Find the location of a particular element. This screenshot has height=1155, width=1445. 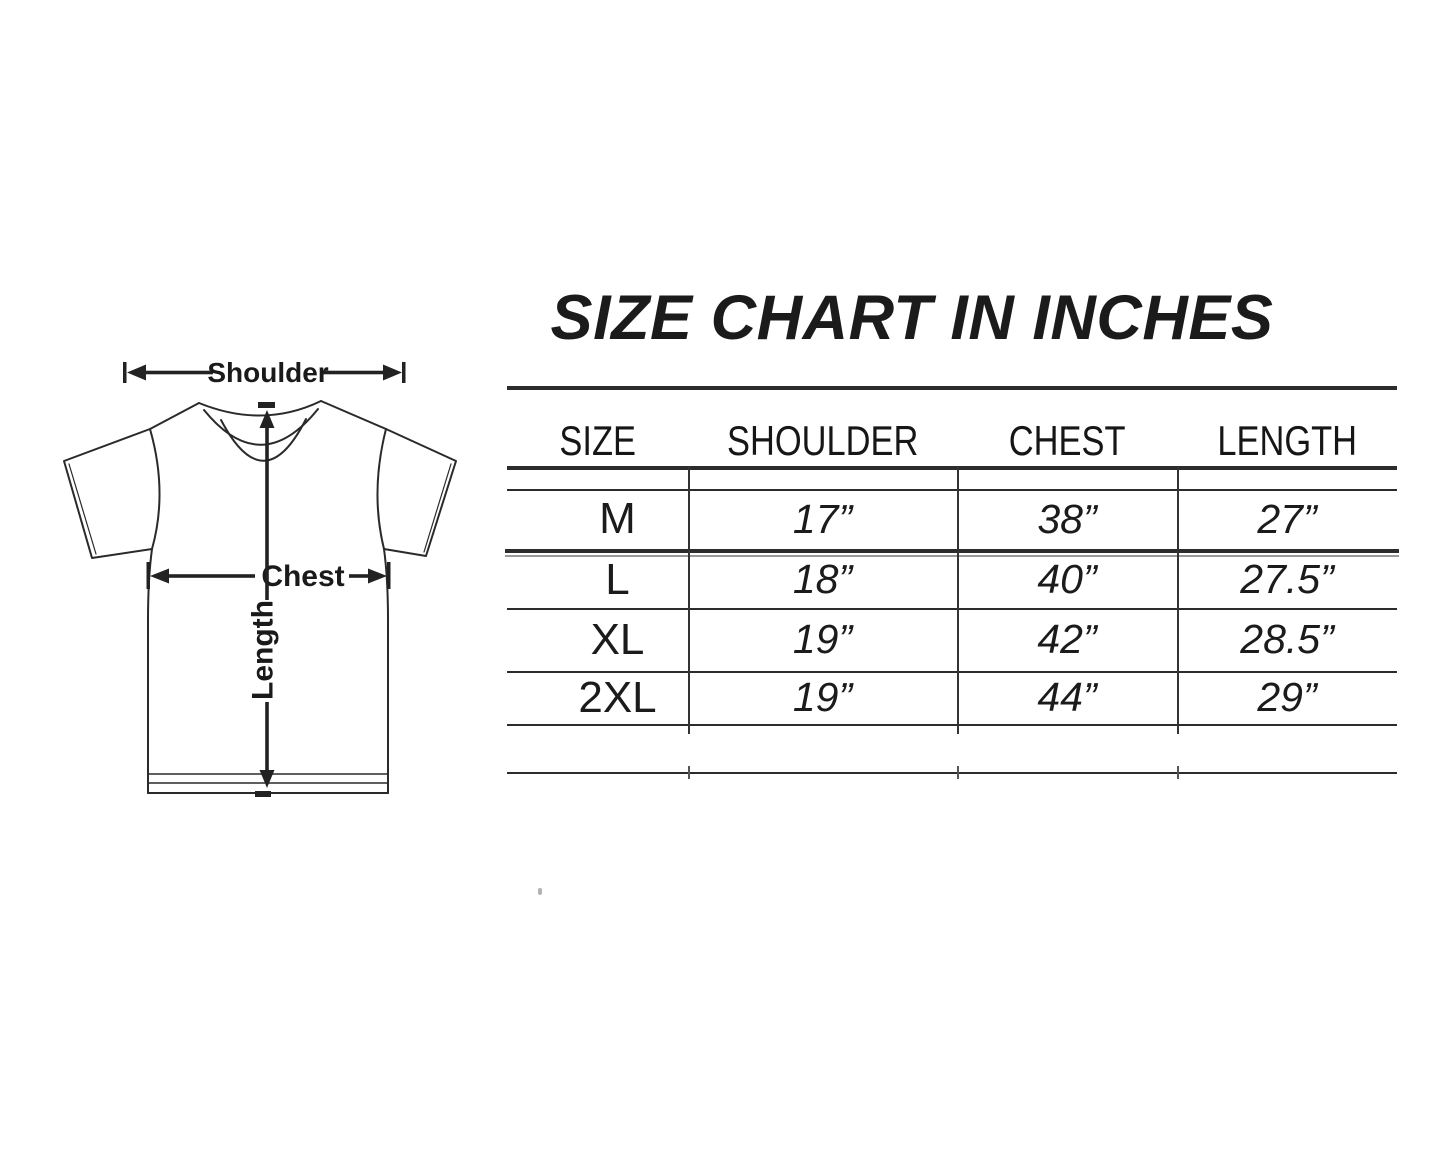

length-arrow-line-top is located at coordinates (267, 513).